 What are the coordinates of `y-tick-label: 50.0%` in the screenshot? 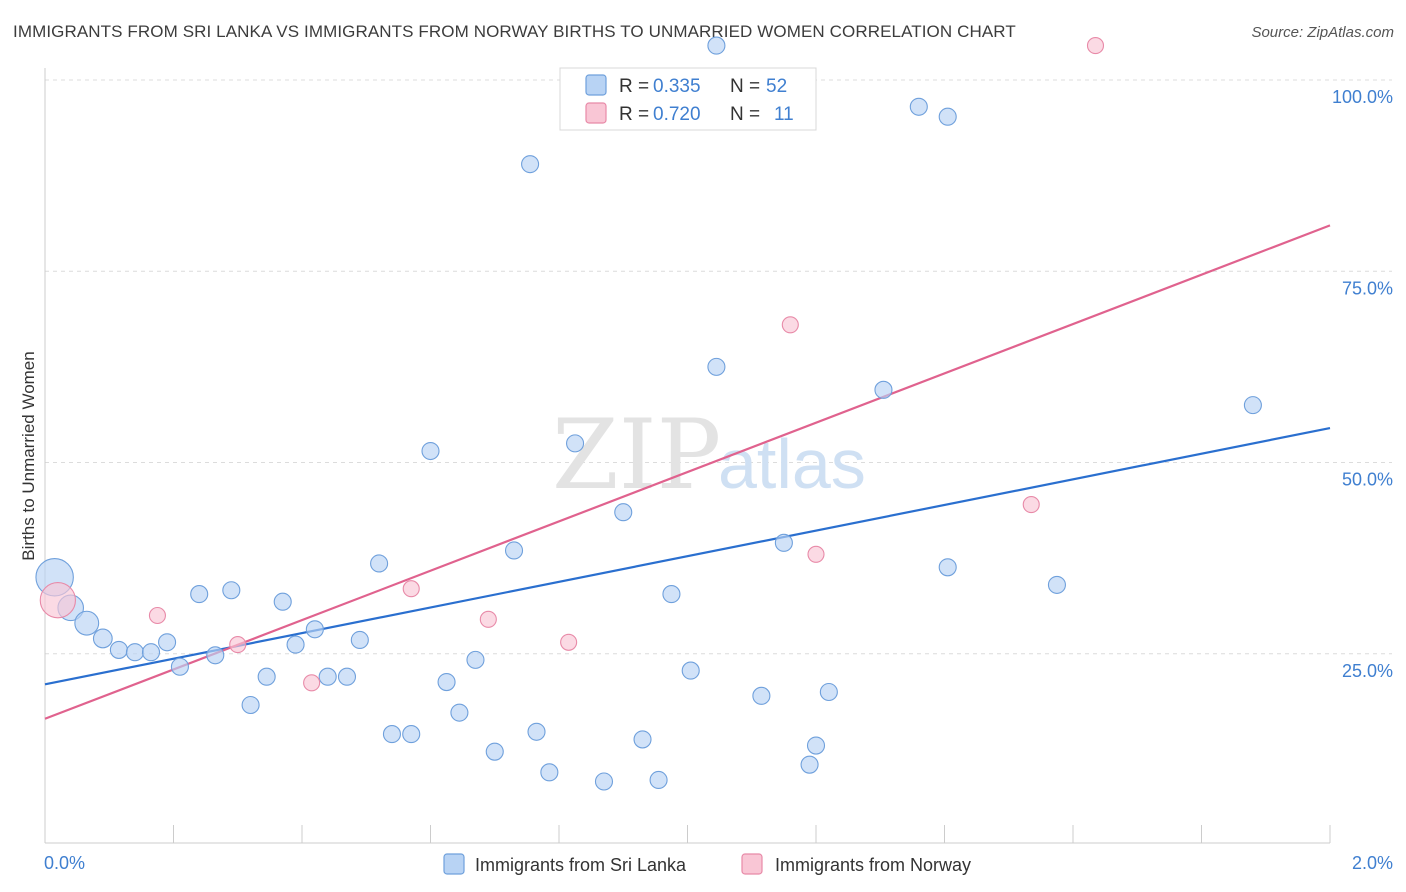 It's located at (1367, 480).